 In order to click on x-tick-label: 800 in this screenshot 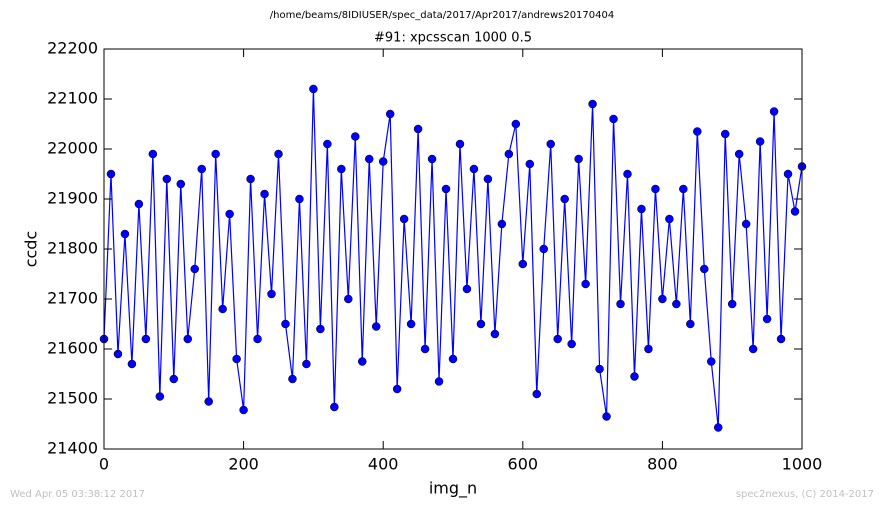, I will do `click(662, 464)`.